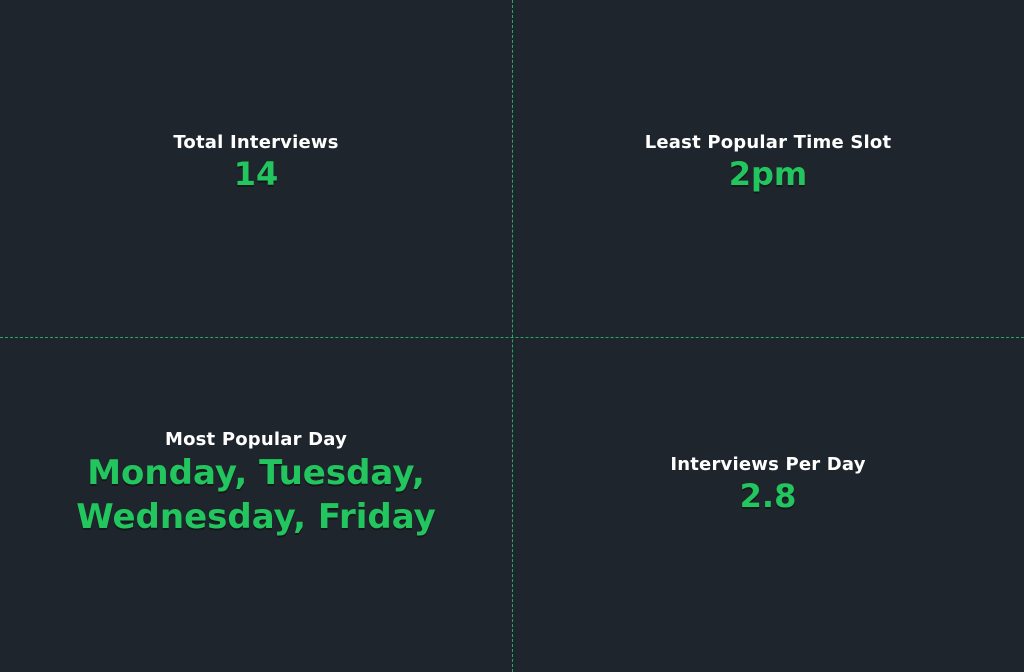 This screenshot has width=1024, height=672. What do you see at coordinates (256, 173) in the screenshot?
I see `stat-value-total-interviews: 14` at bounding box center [256, 173].